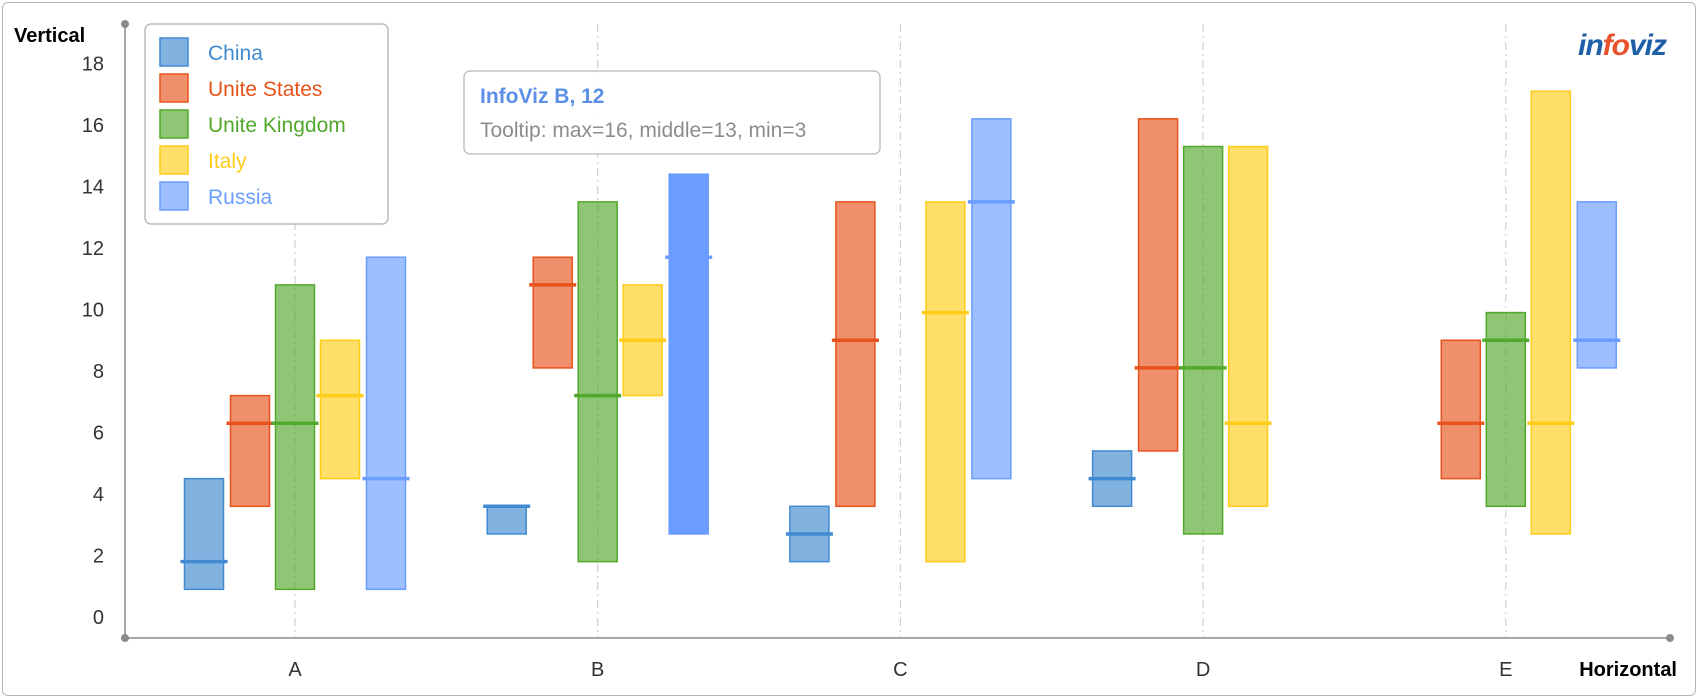  Describe the element at coordinates (235, 53) in the screenshot. I see `legend-label: China` at that location.